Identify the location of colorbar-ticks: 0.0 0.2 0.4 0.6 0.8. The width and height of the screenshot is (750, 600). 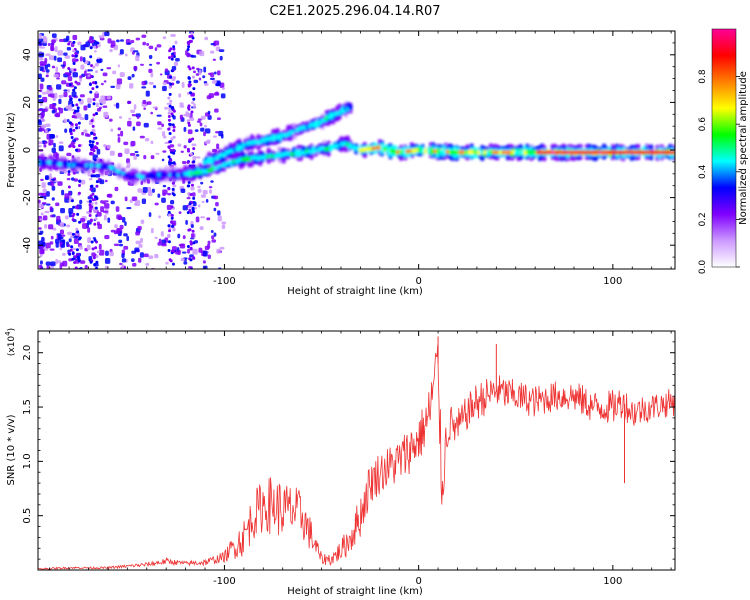
(719, 171).